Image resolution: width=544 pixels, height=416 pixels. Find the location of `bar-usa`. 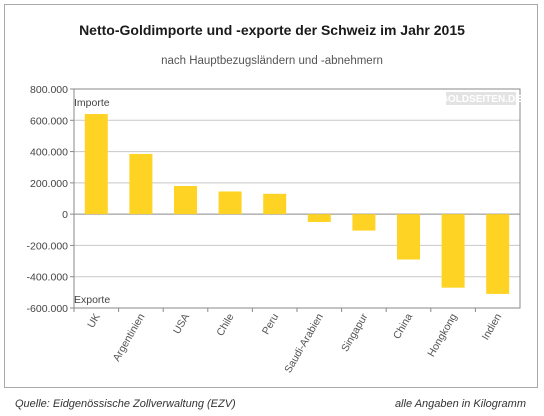

bar-usa is located at coordinates (185, 200).